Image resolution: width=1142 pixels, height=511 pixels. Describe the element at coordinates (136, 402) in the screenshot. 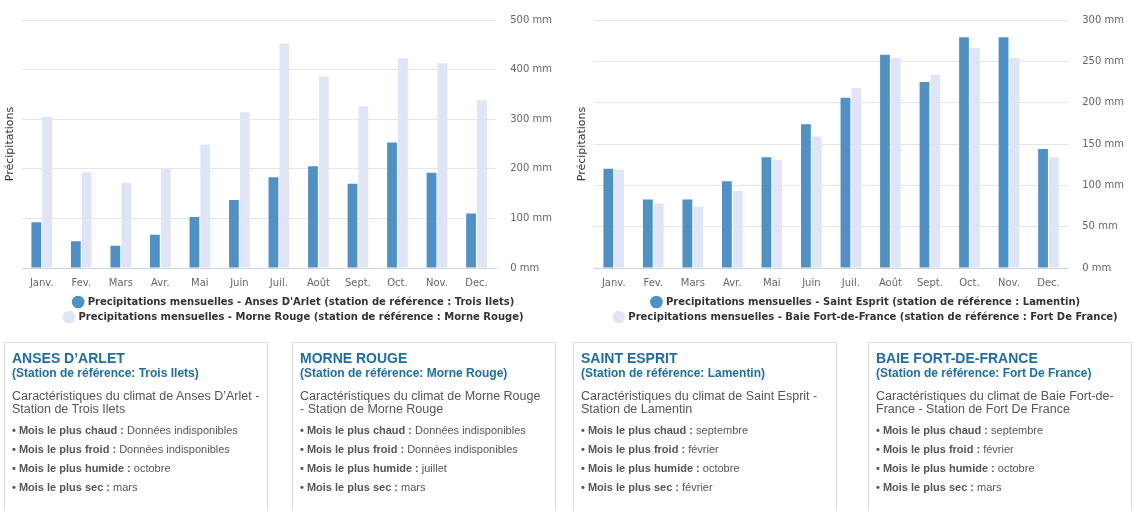

I see `text: Caractéristiques du climat de Anses D’Arlet - Station de Trois Ilets` at that location.